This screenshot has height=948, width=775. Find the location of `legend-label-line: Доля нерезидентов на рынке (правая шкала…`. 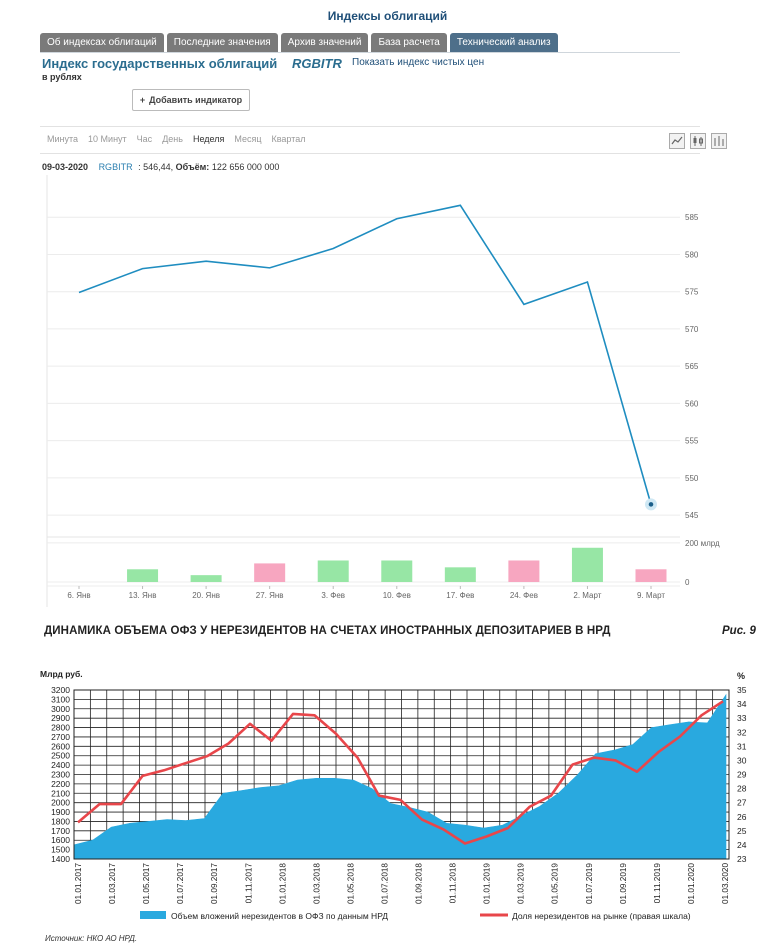

legend-label-line: Доля нерезидентов на рынке (правая шкала… is located at coordinates (601, 916).